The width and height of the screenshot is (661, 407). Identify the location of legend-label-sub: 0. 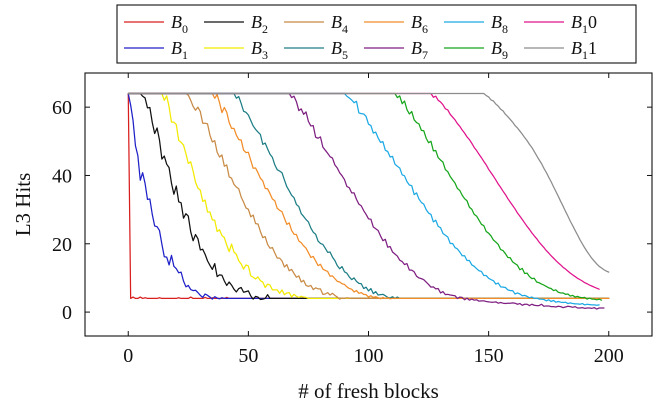
(185, 29).